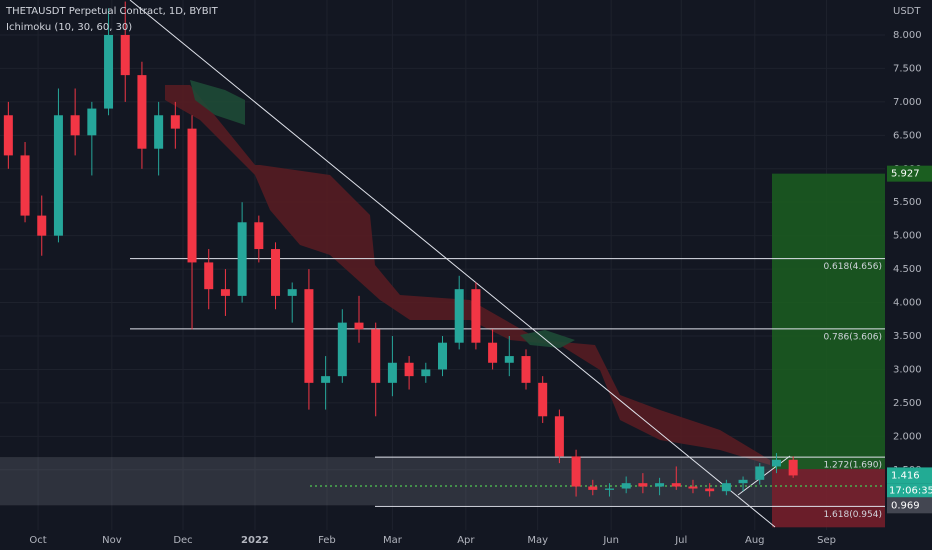  What do you see at coordinates (907, 68) in the screenshot?
I see `y-tick-label: 7.500` at bounding box center [907, 68].